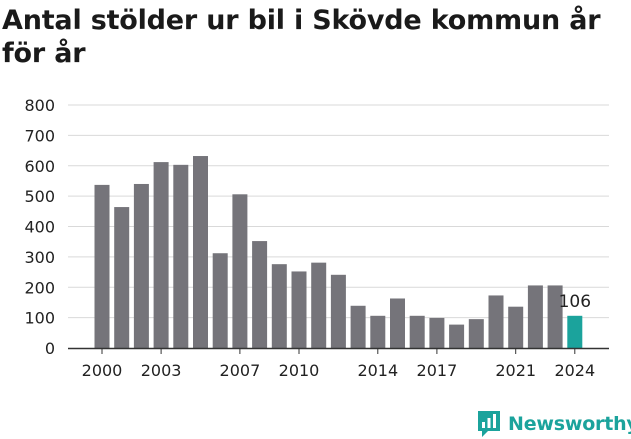  I want to click on x-tick-label: 2010, so click(299, 370).